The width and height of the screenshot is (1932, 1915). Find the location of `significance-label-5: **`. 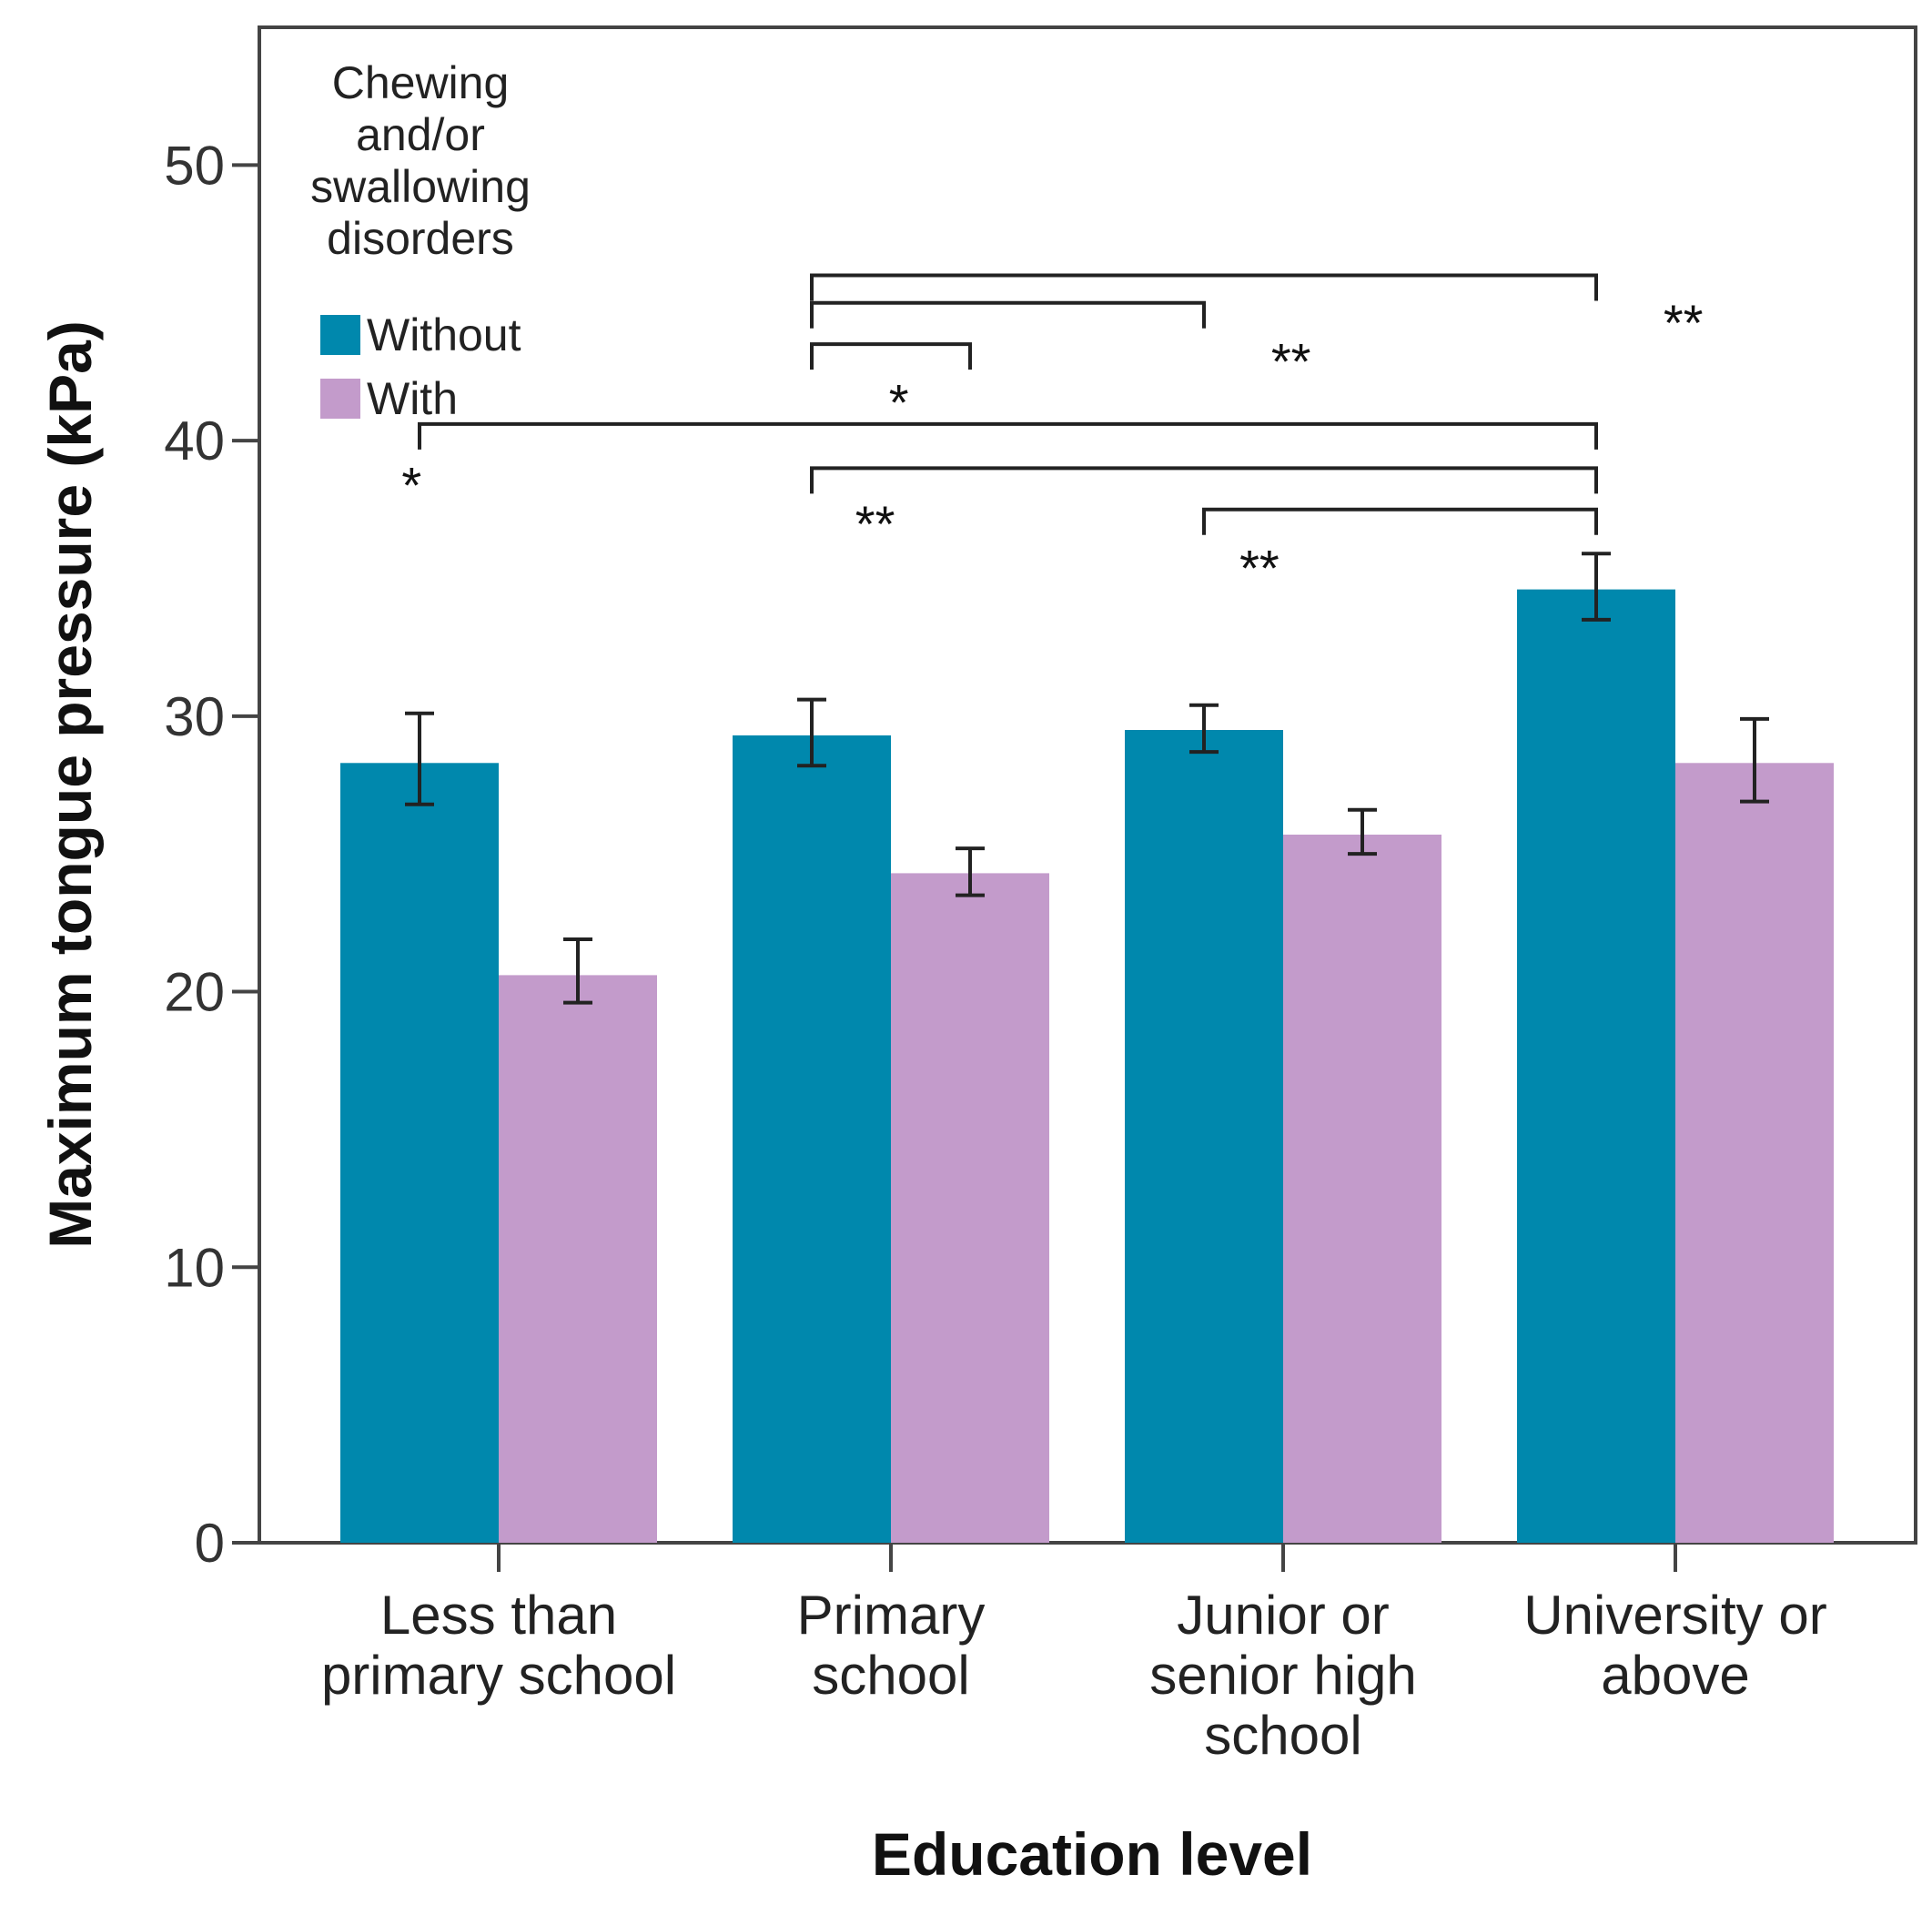

significance-label-5: ** is located at coordinates (1259, 567).